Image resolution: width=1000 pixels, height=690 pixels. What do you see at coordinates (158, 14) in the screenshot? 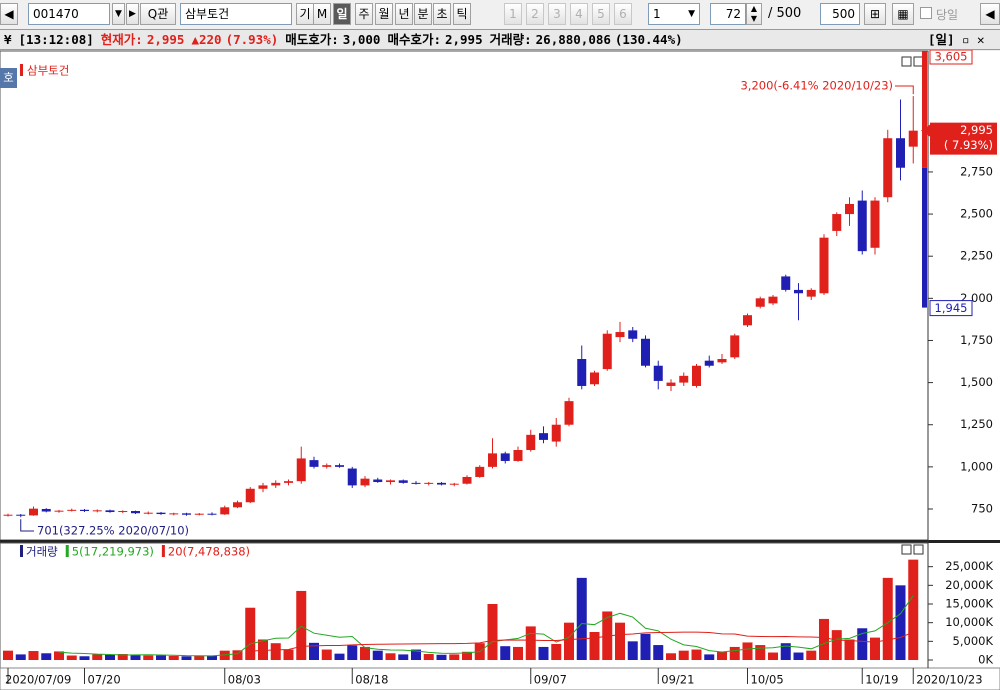
I see `search-button: Q관` at bounding box center [158, 14].